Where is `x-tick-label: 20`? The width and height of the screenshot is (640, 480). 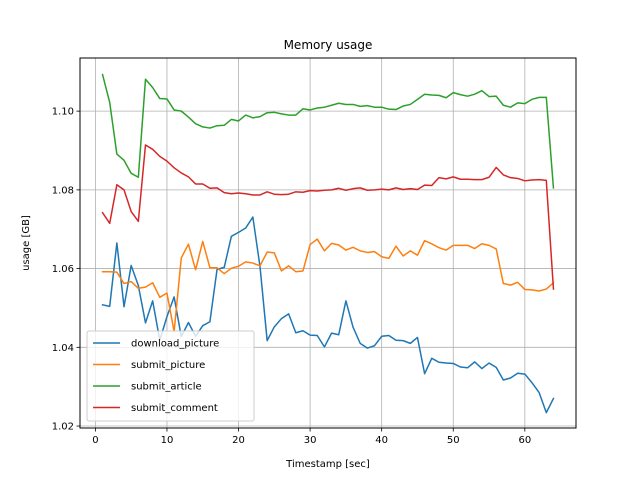
x-tick-label: 20 is located at coordinates (238, 440).